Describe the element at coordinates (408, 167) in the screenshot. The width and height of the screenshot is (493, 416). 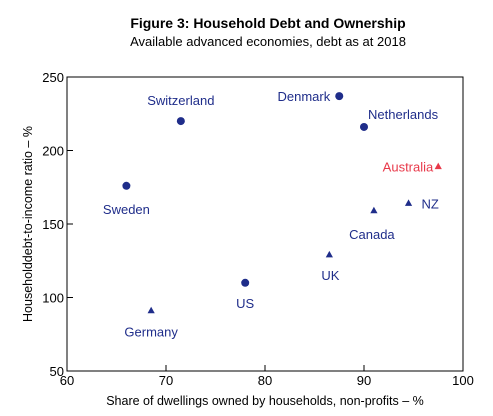
I see `point-label-australia: Australia` at that location.